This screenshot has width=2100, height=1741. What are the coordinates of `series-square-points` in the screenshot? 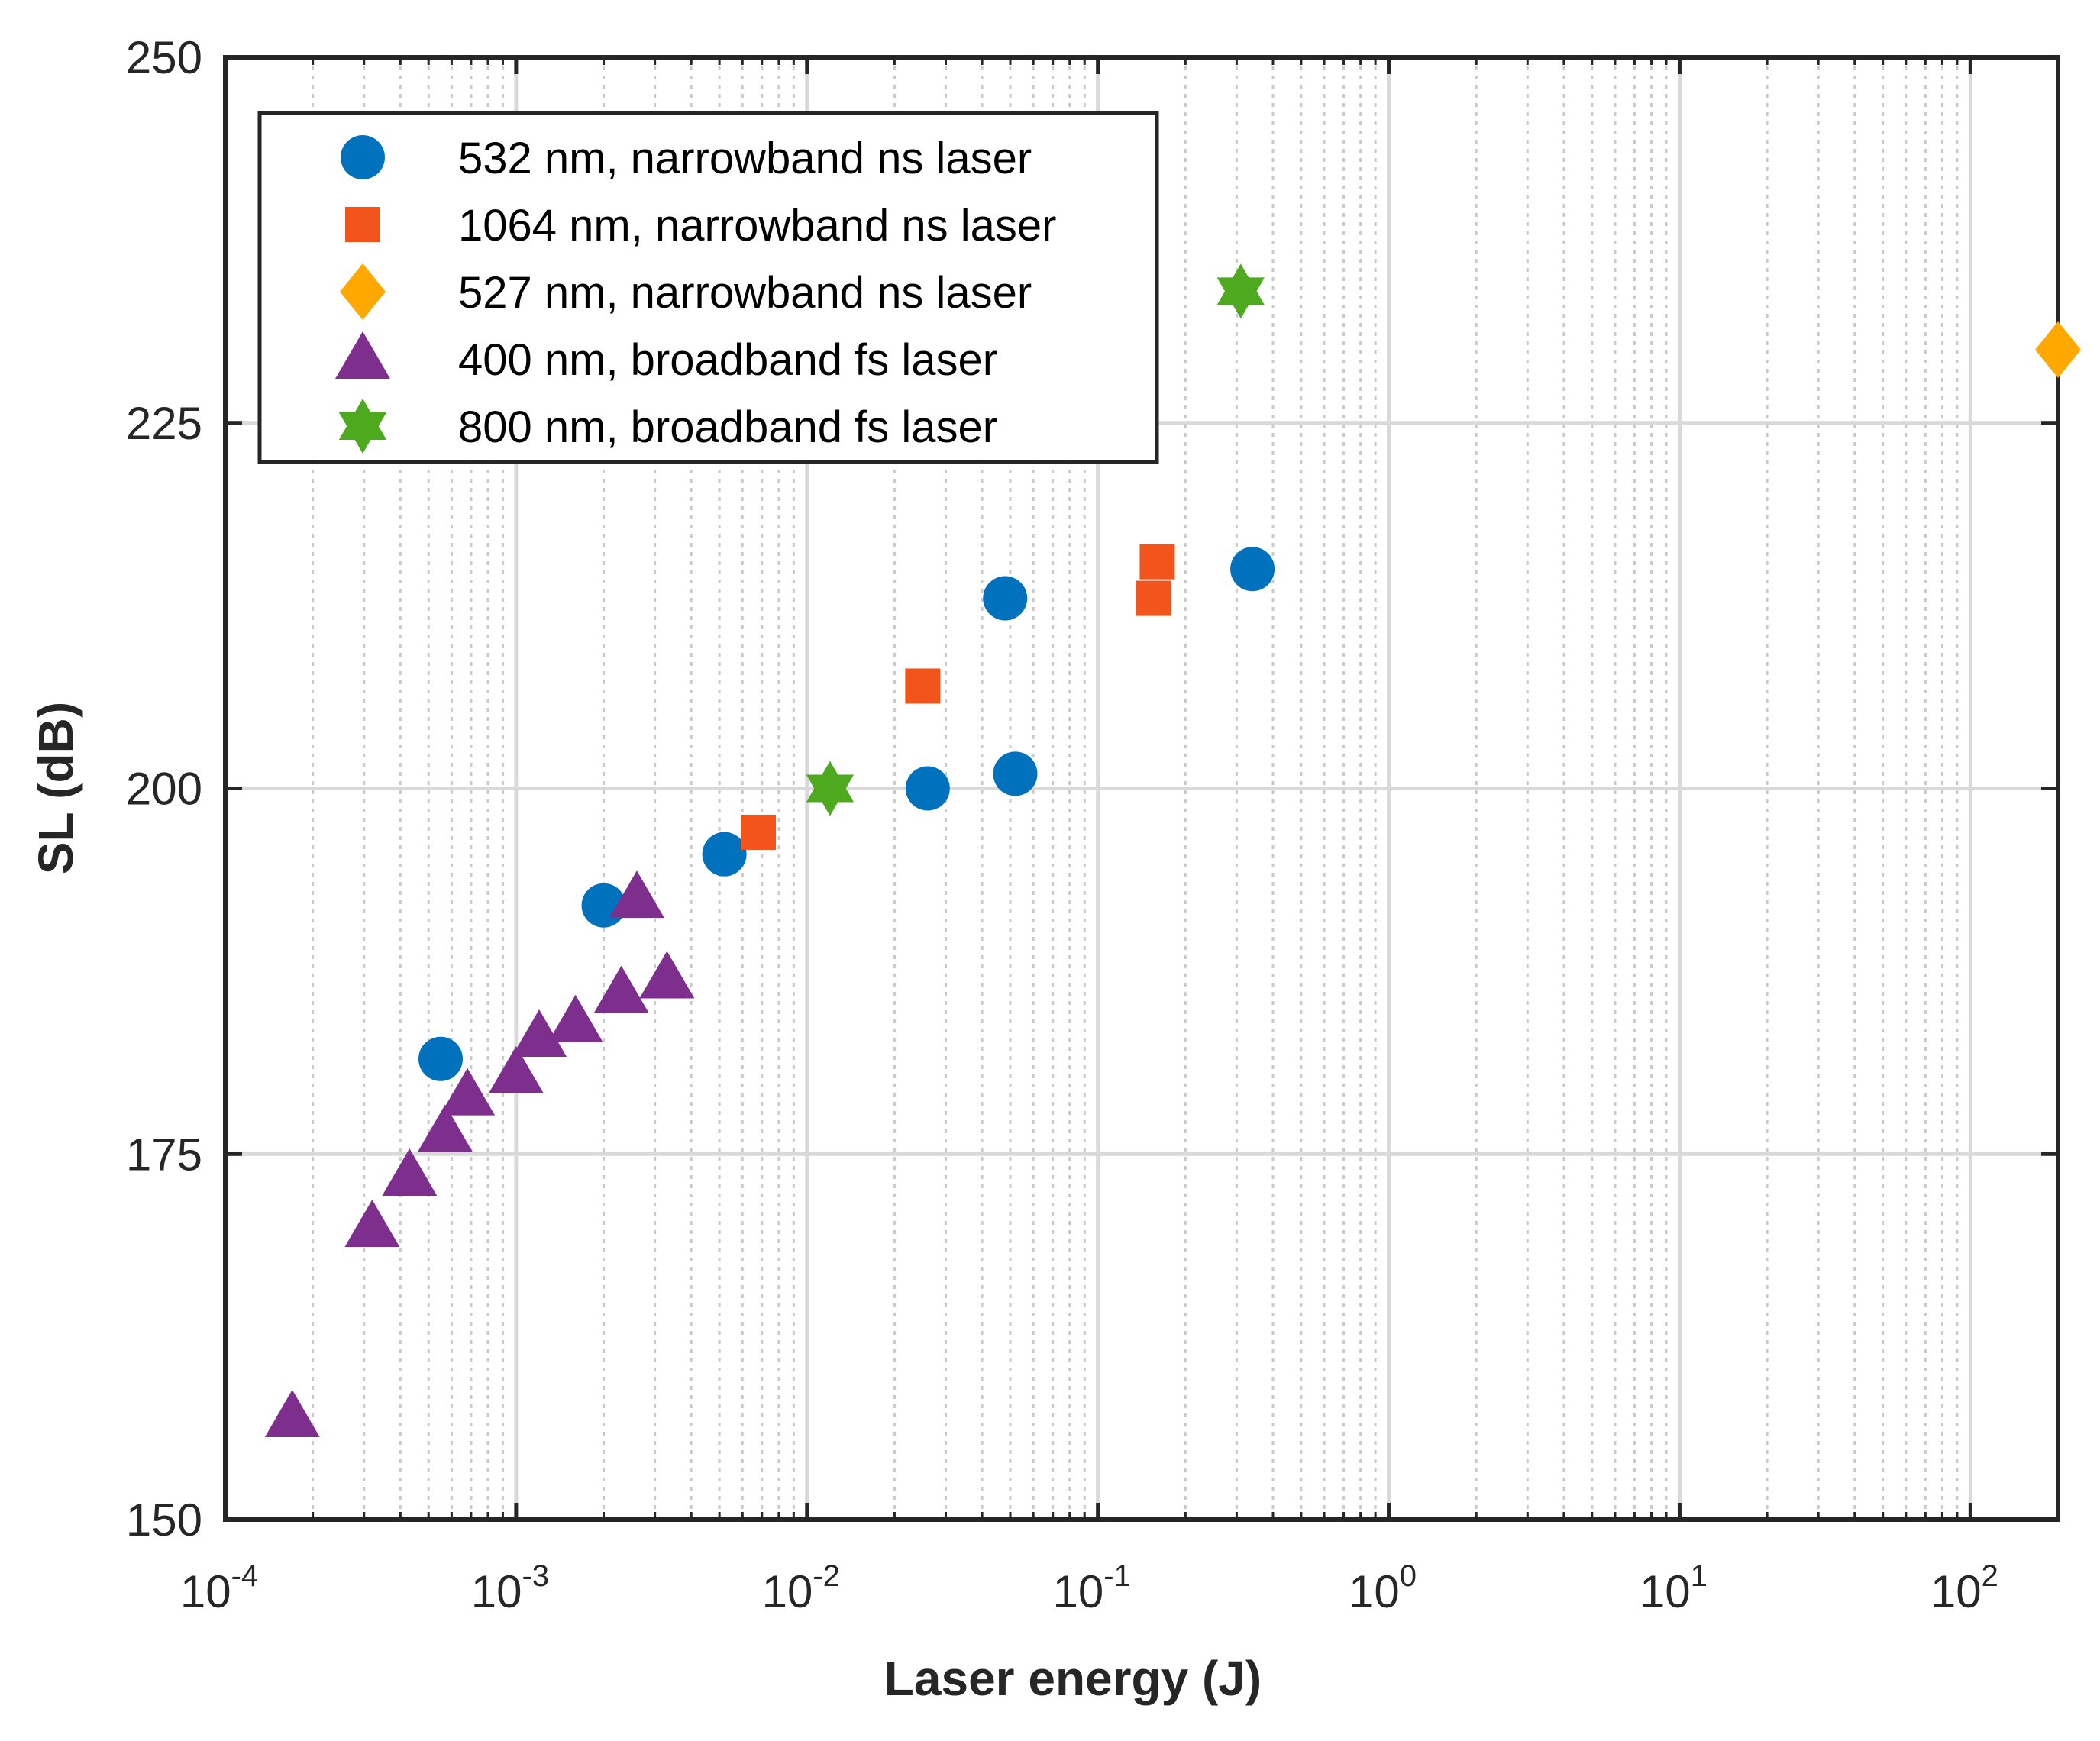 It's located at (958, 697).